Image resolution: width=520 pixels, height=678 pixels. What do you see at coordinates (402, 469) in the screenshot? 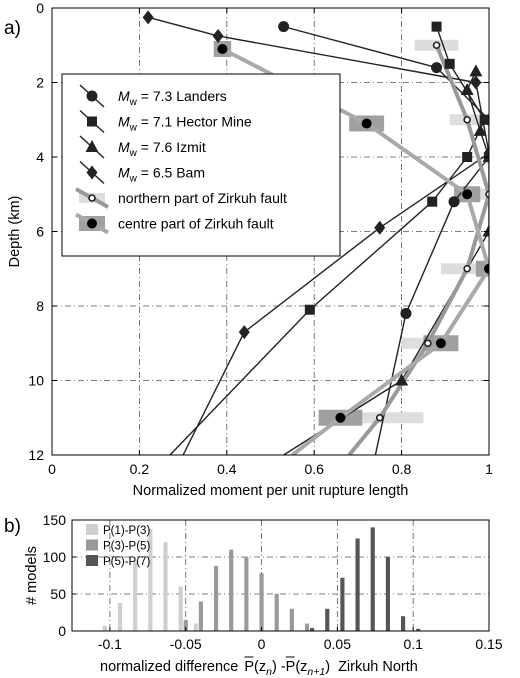
I see `x-tick-label: 0.8` at bounding box center [402, 469].